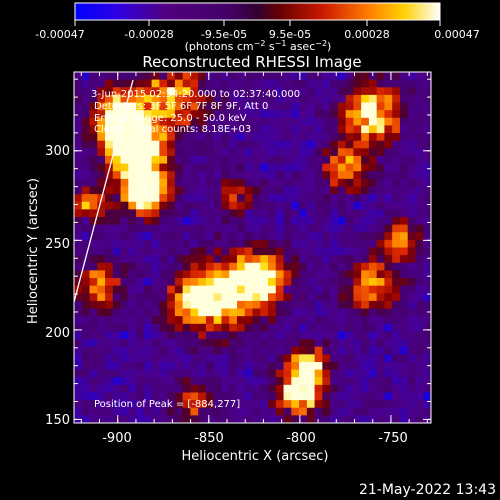  Describe the element at coordinates (57, 244) in the screenshot. I see `y-tick-label-2: 250` at that location.